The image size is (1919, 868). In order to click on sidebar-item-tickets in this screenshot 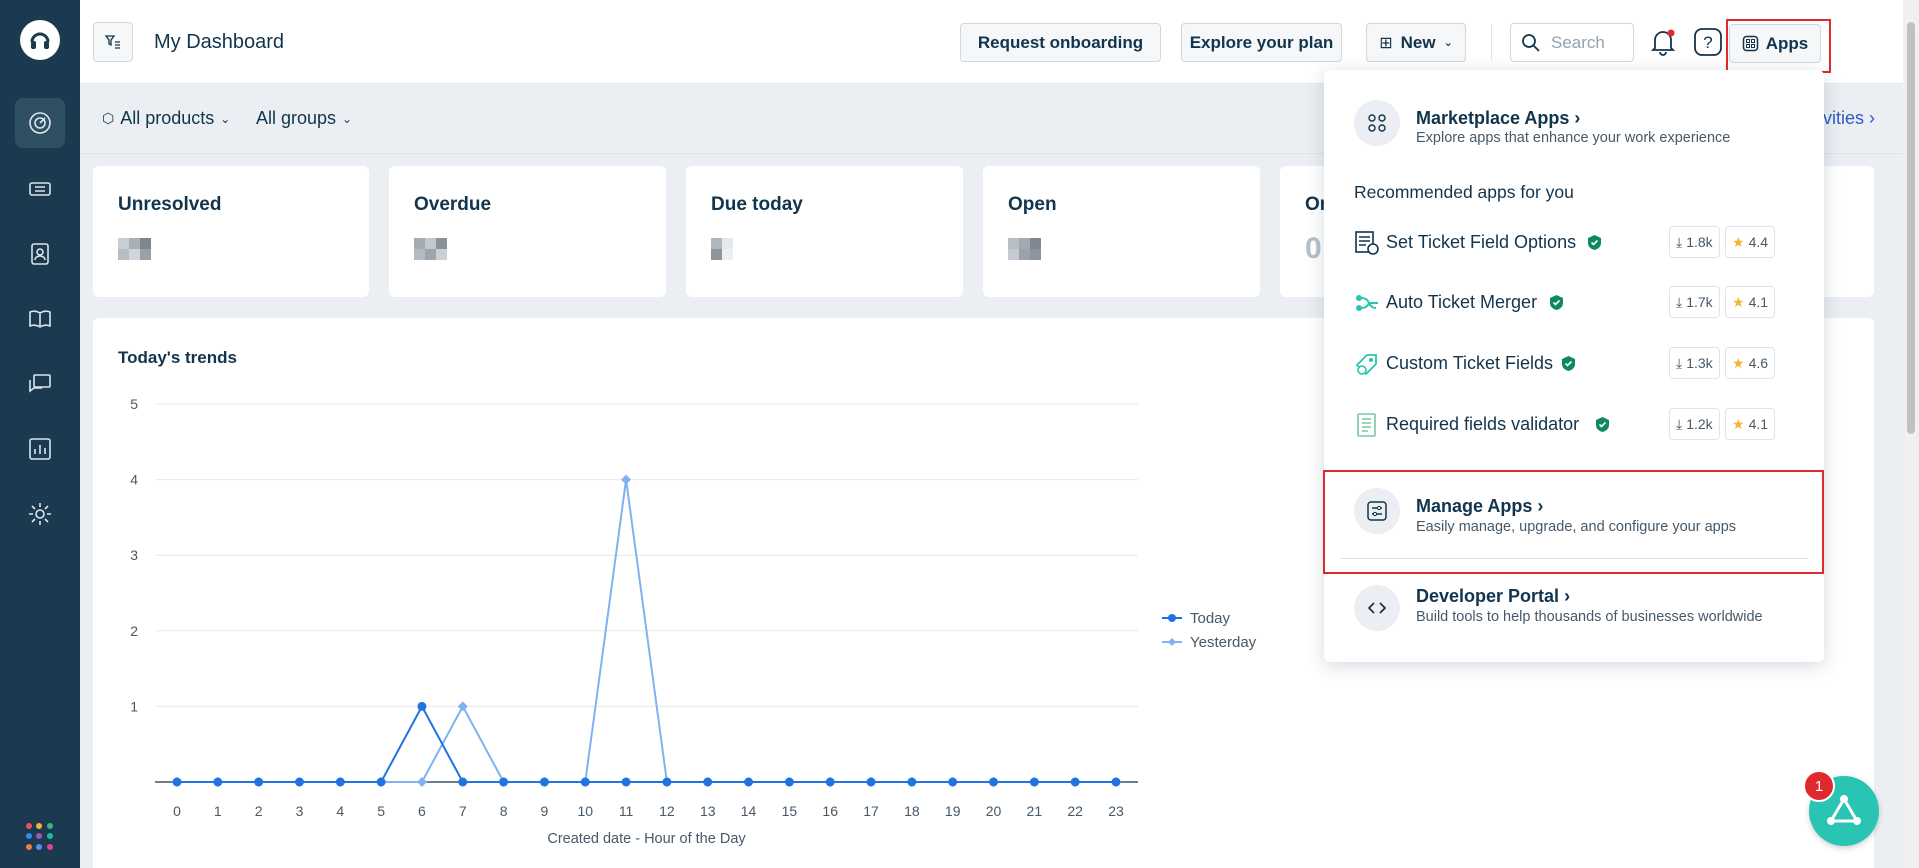, I will do `click(40, 189)`.